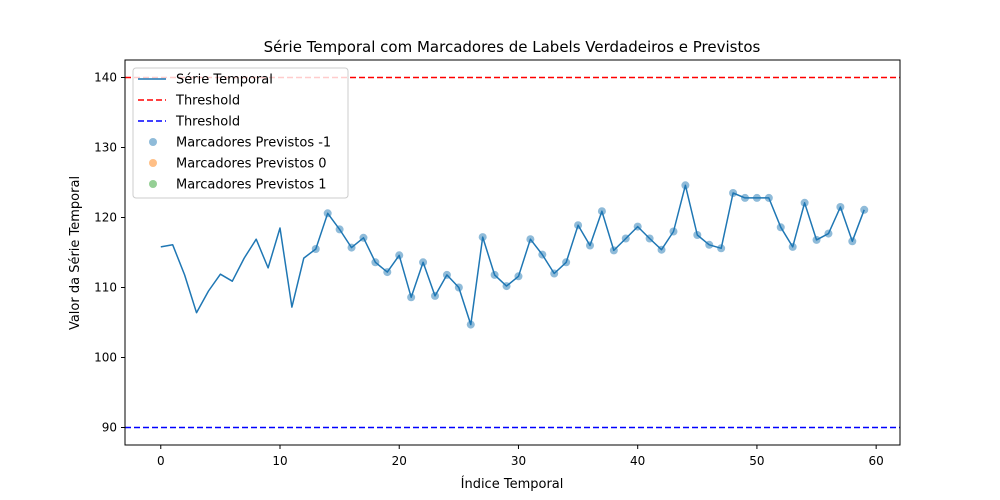 The width and height of the screenshot is (1000, 500). What do you see at coordinates (105, 358) in the screenshot?
I see `y-tick-label: 100` at bounding box center [105, 358].